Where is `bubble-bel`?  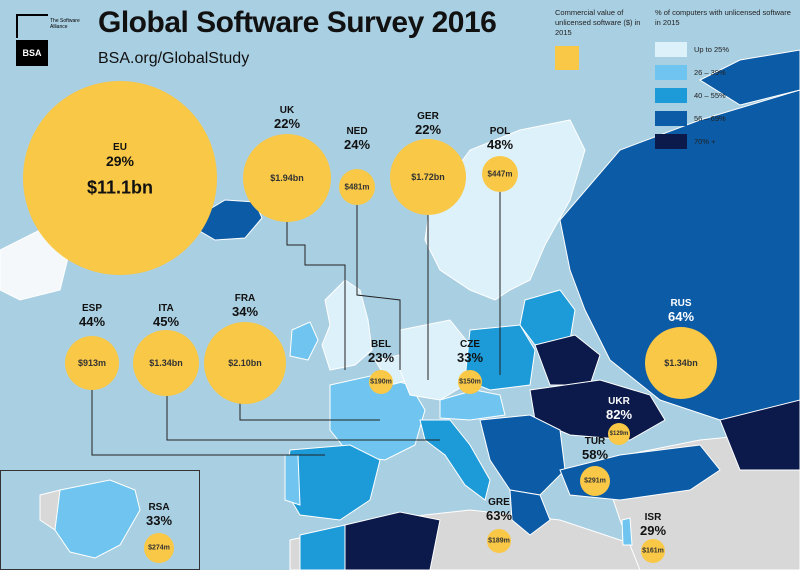
bubble-bel is located at coordinates (381, 382).